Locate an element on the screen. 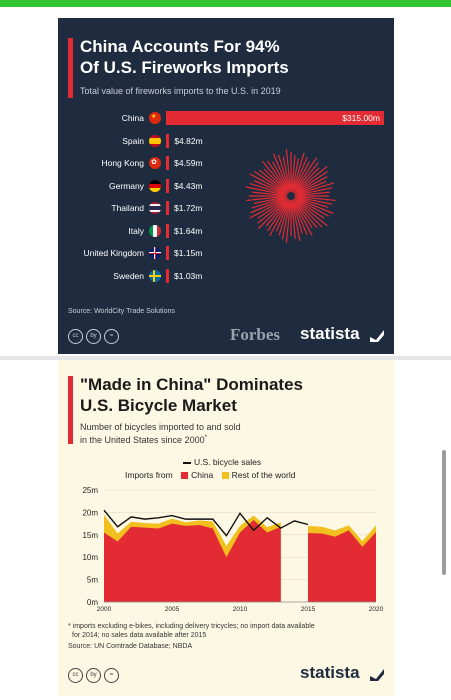 The width and height of the screenshot is (451, 700). title-line-2: U.S. Bicycle Market is located at coordinates (158, 405).